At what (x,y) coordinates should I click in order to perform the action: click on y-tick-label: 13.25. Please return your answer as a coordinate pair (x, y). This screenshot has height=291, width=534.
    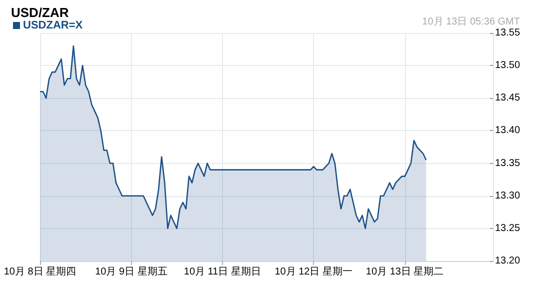
    Looking at the image, I should click on (507, 228).